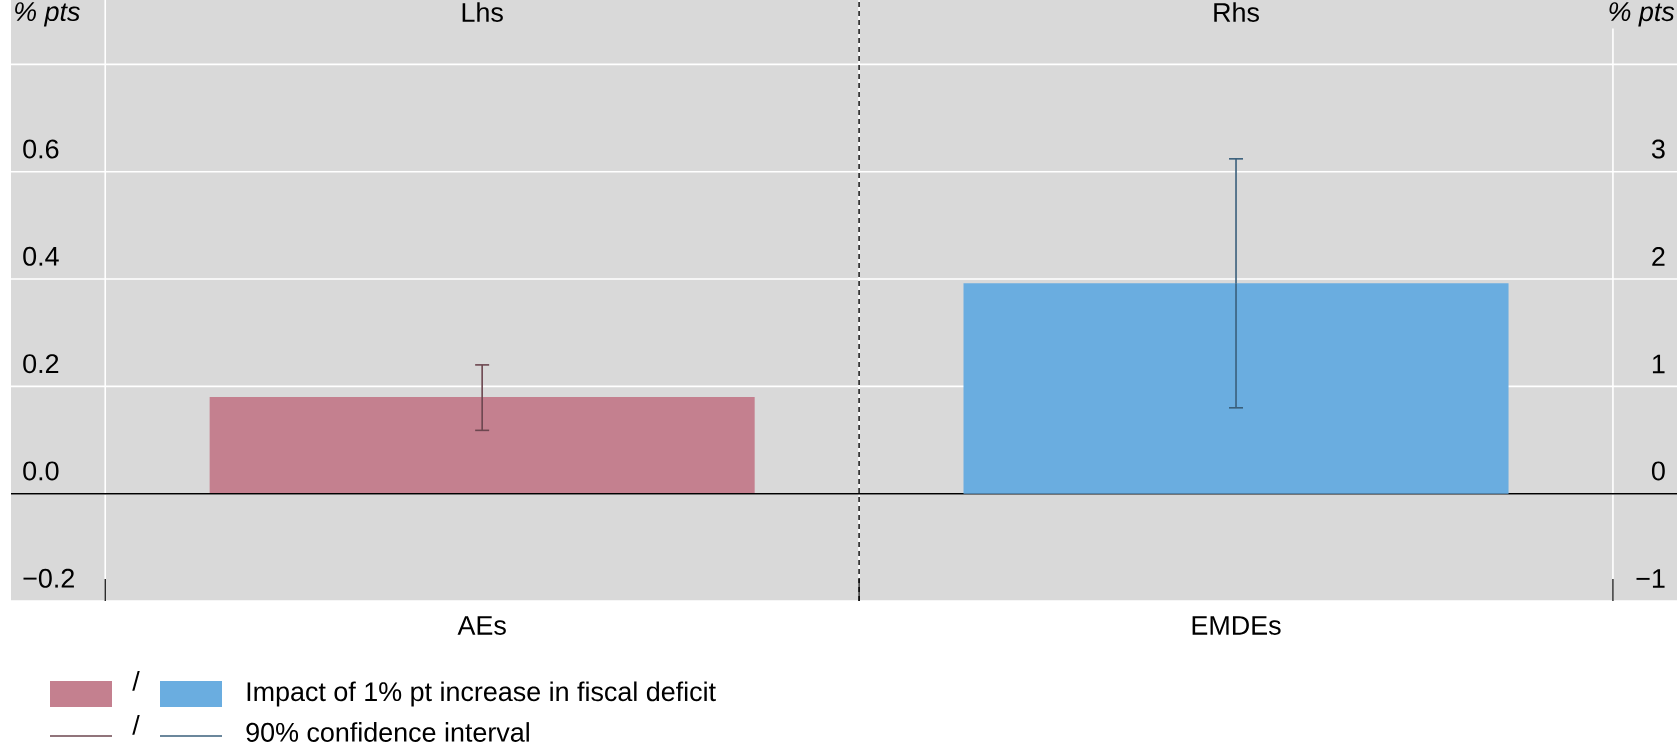 This screenshot has width=1677, height=750. Describe the element at coordinates (387, 732) in the screenshot. I see `text: 90% confidence interval` at that location.